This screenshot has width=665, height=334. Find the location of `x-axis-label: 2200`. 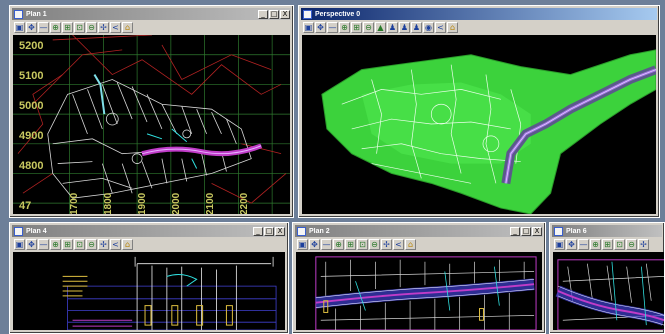

x-axis-label: 2200 is located at coordinates (244, 203).